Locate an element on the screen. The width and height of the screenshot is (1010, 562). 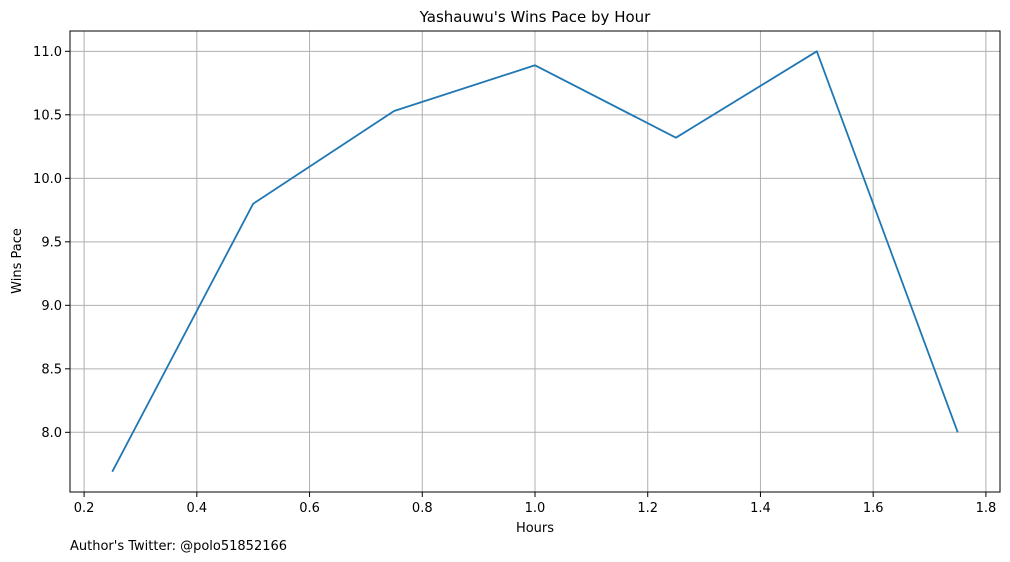
x-tick-label: 1.6 is located at coordinates (873, 508).